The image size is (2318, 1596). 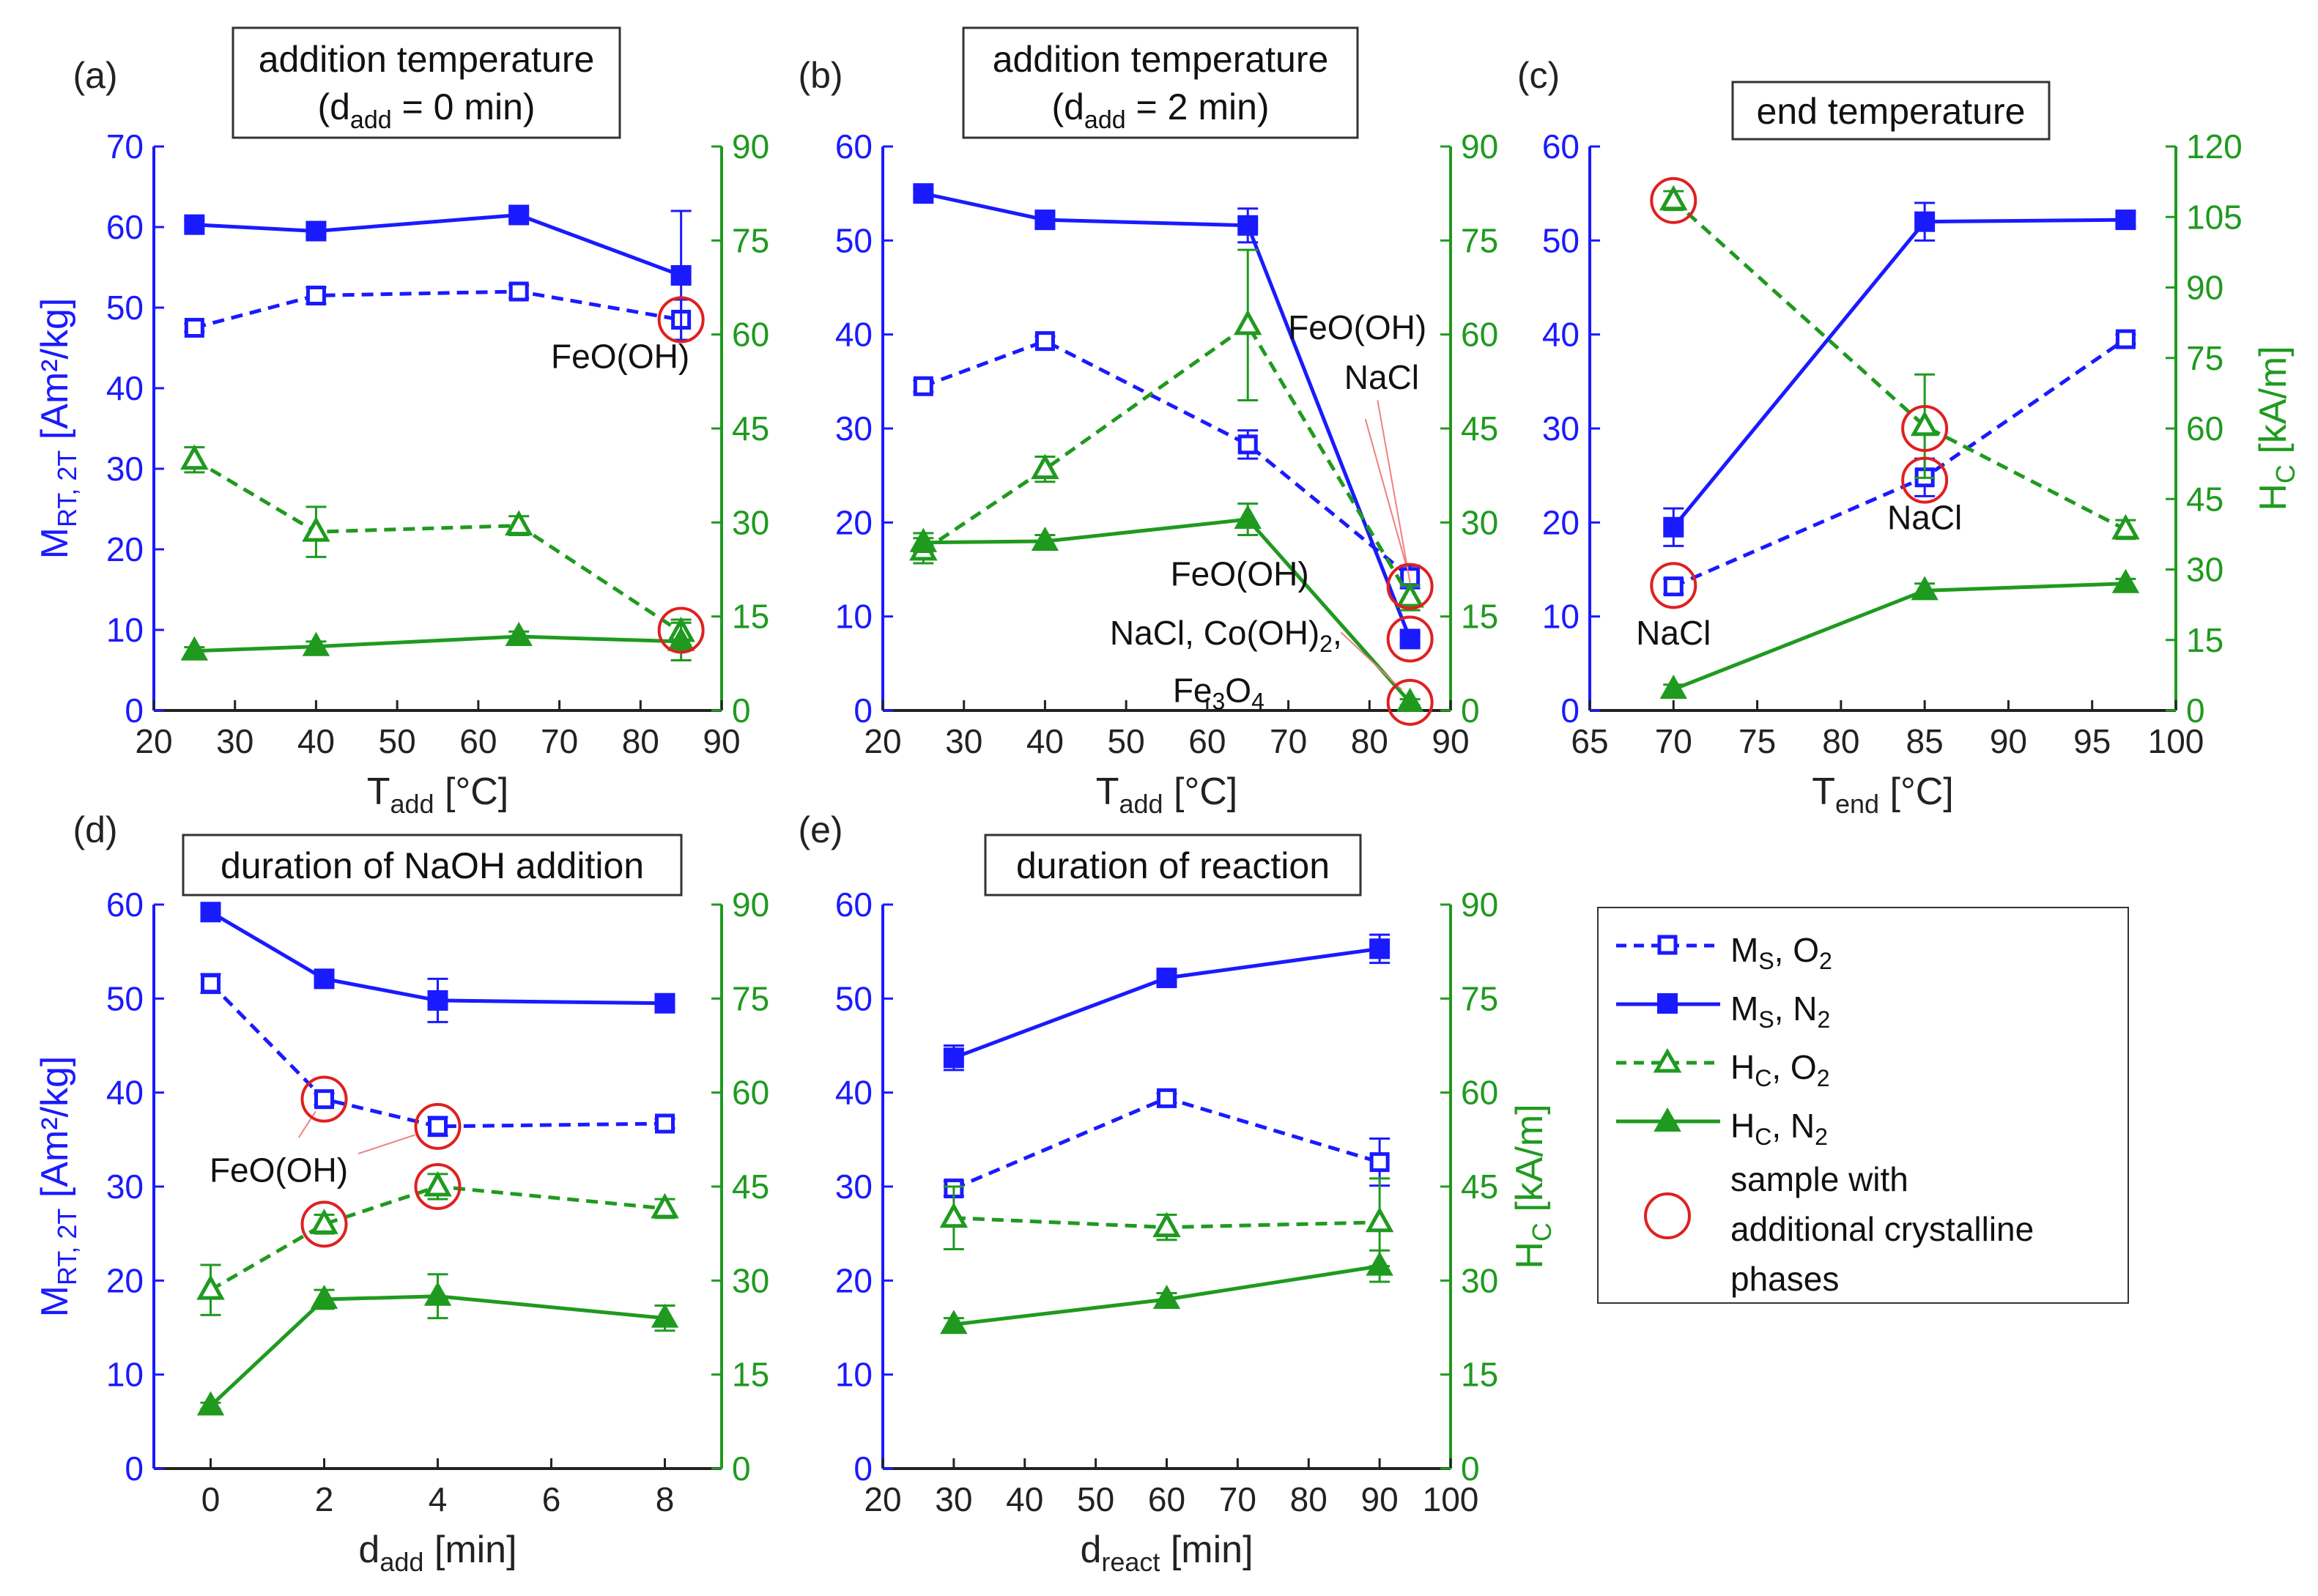 What do you see at coordinates (125, 1280) in the screenshot?
I see `panel-d-ytick-left-label: 20` at bounding box center [125, 1280].